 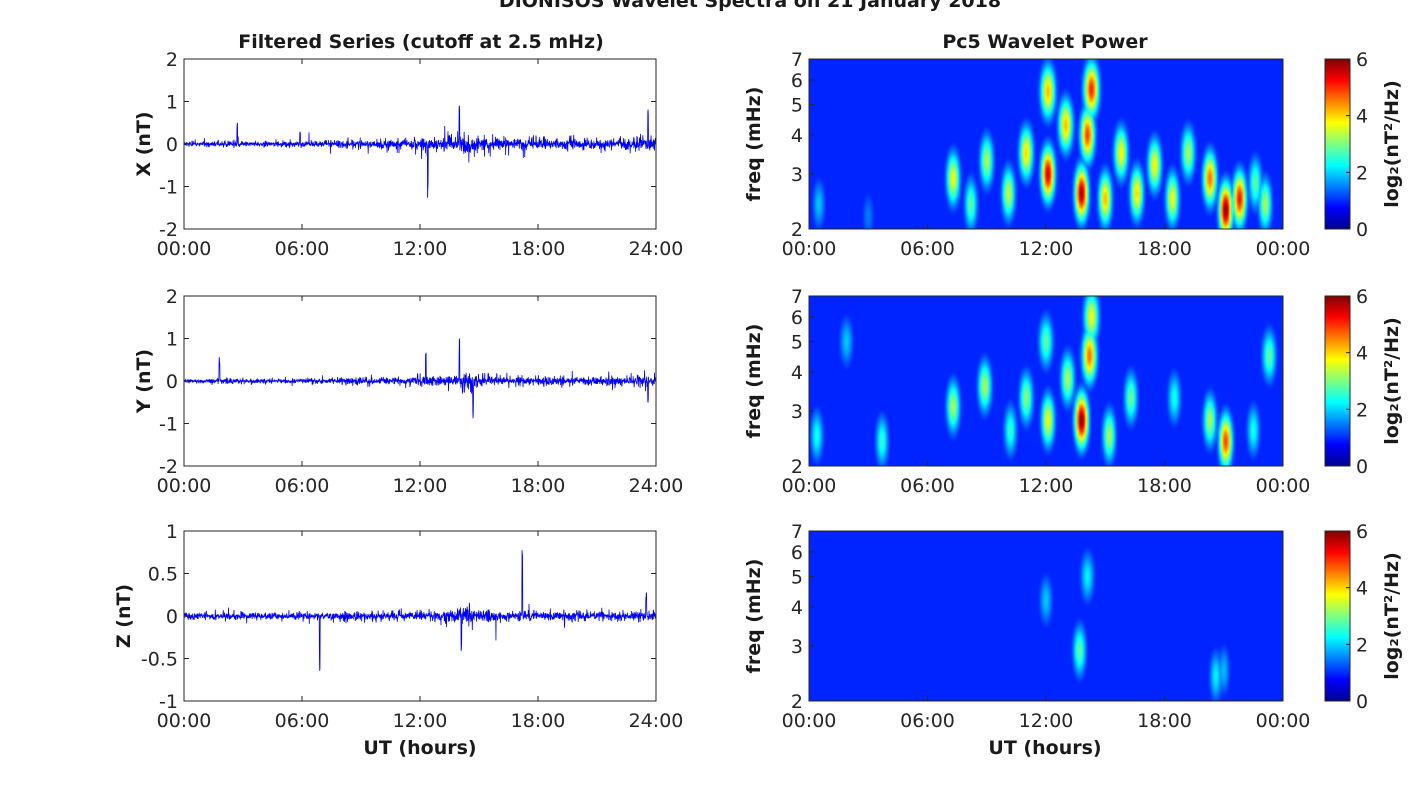 I want to click on series-trace-z, so click(x=420, y=610).